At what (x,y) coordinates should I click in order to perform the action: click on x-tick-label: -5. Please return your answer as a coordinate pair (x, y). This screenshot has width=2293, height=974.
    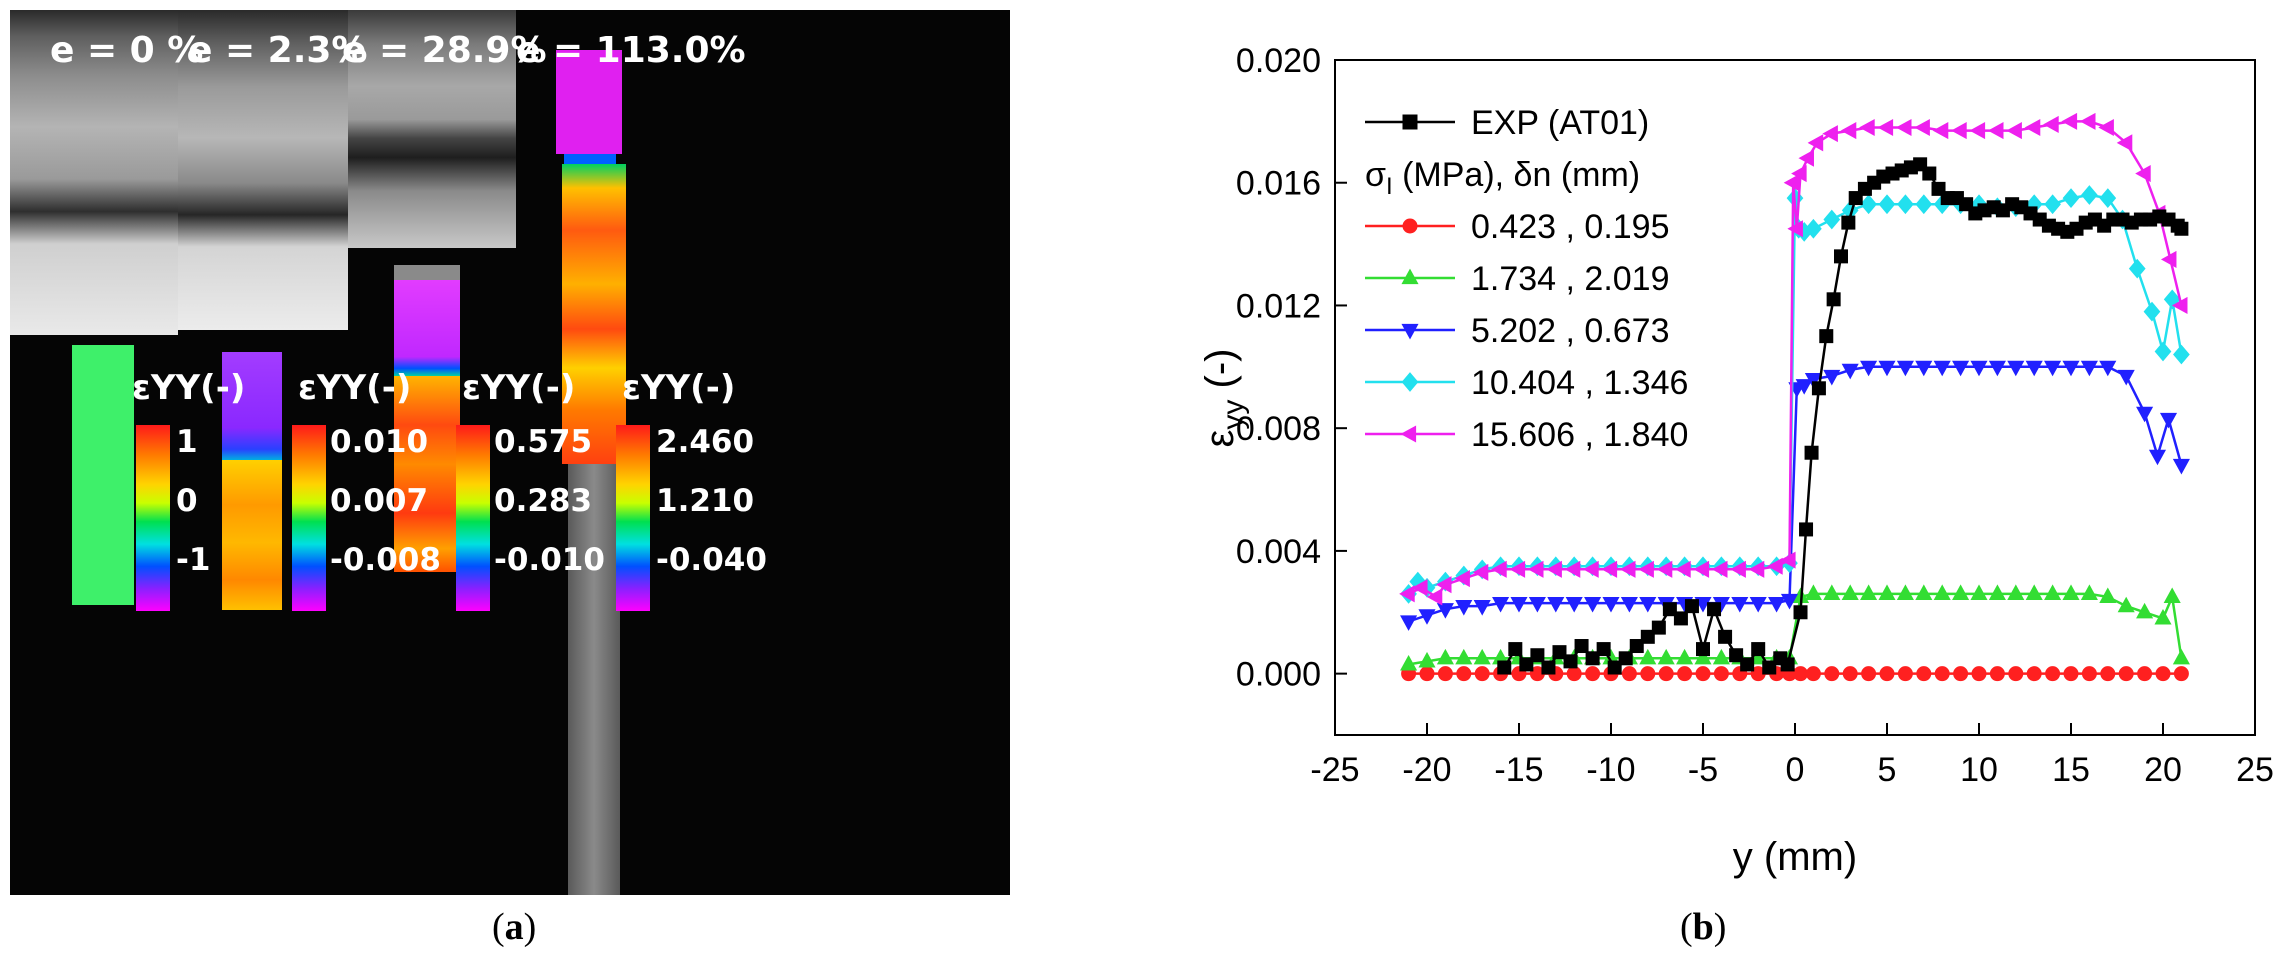
    Looking at the image, I should click on (1703, 770).